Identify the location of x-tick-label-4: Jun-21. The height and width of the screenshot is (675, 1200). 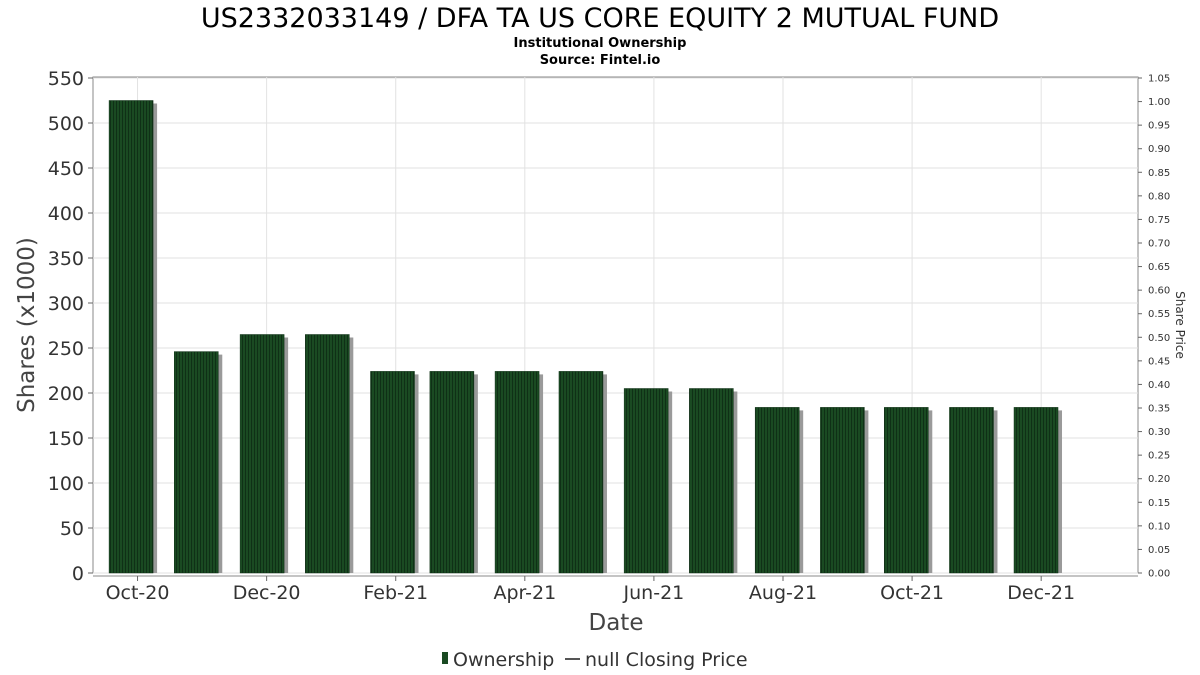
(654, 593).